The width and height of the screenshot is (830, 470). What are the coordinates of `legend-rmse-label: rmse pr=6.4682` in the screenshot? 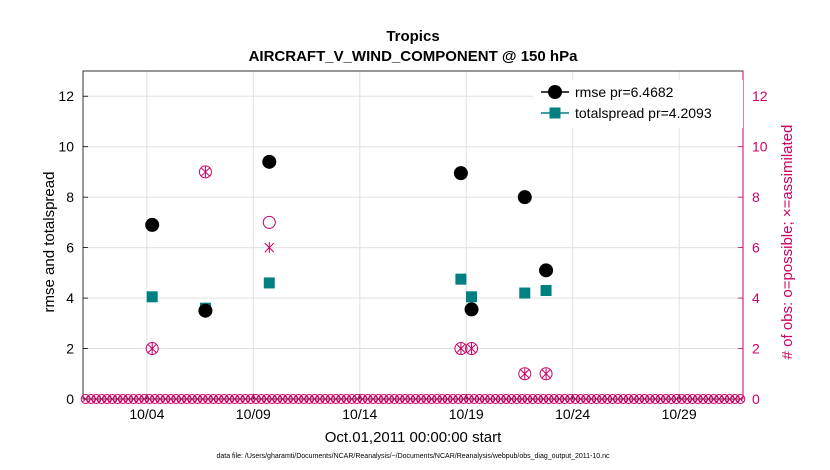 It's located at (624, 92).